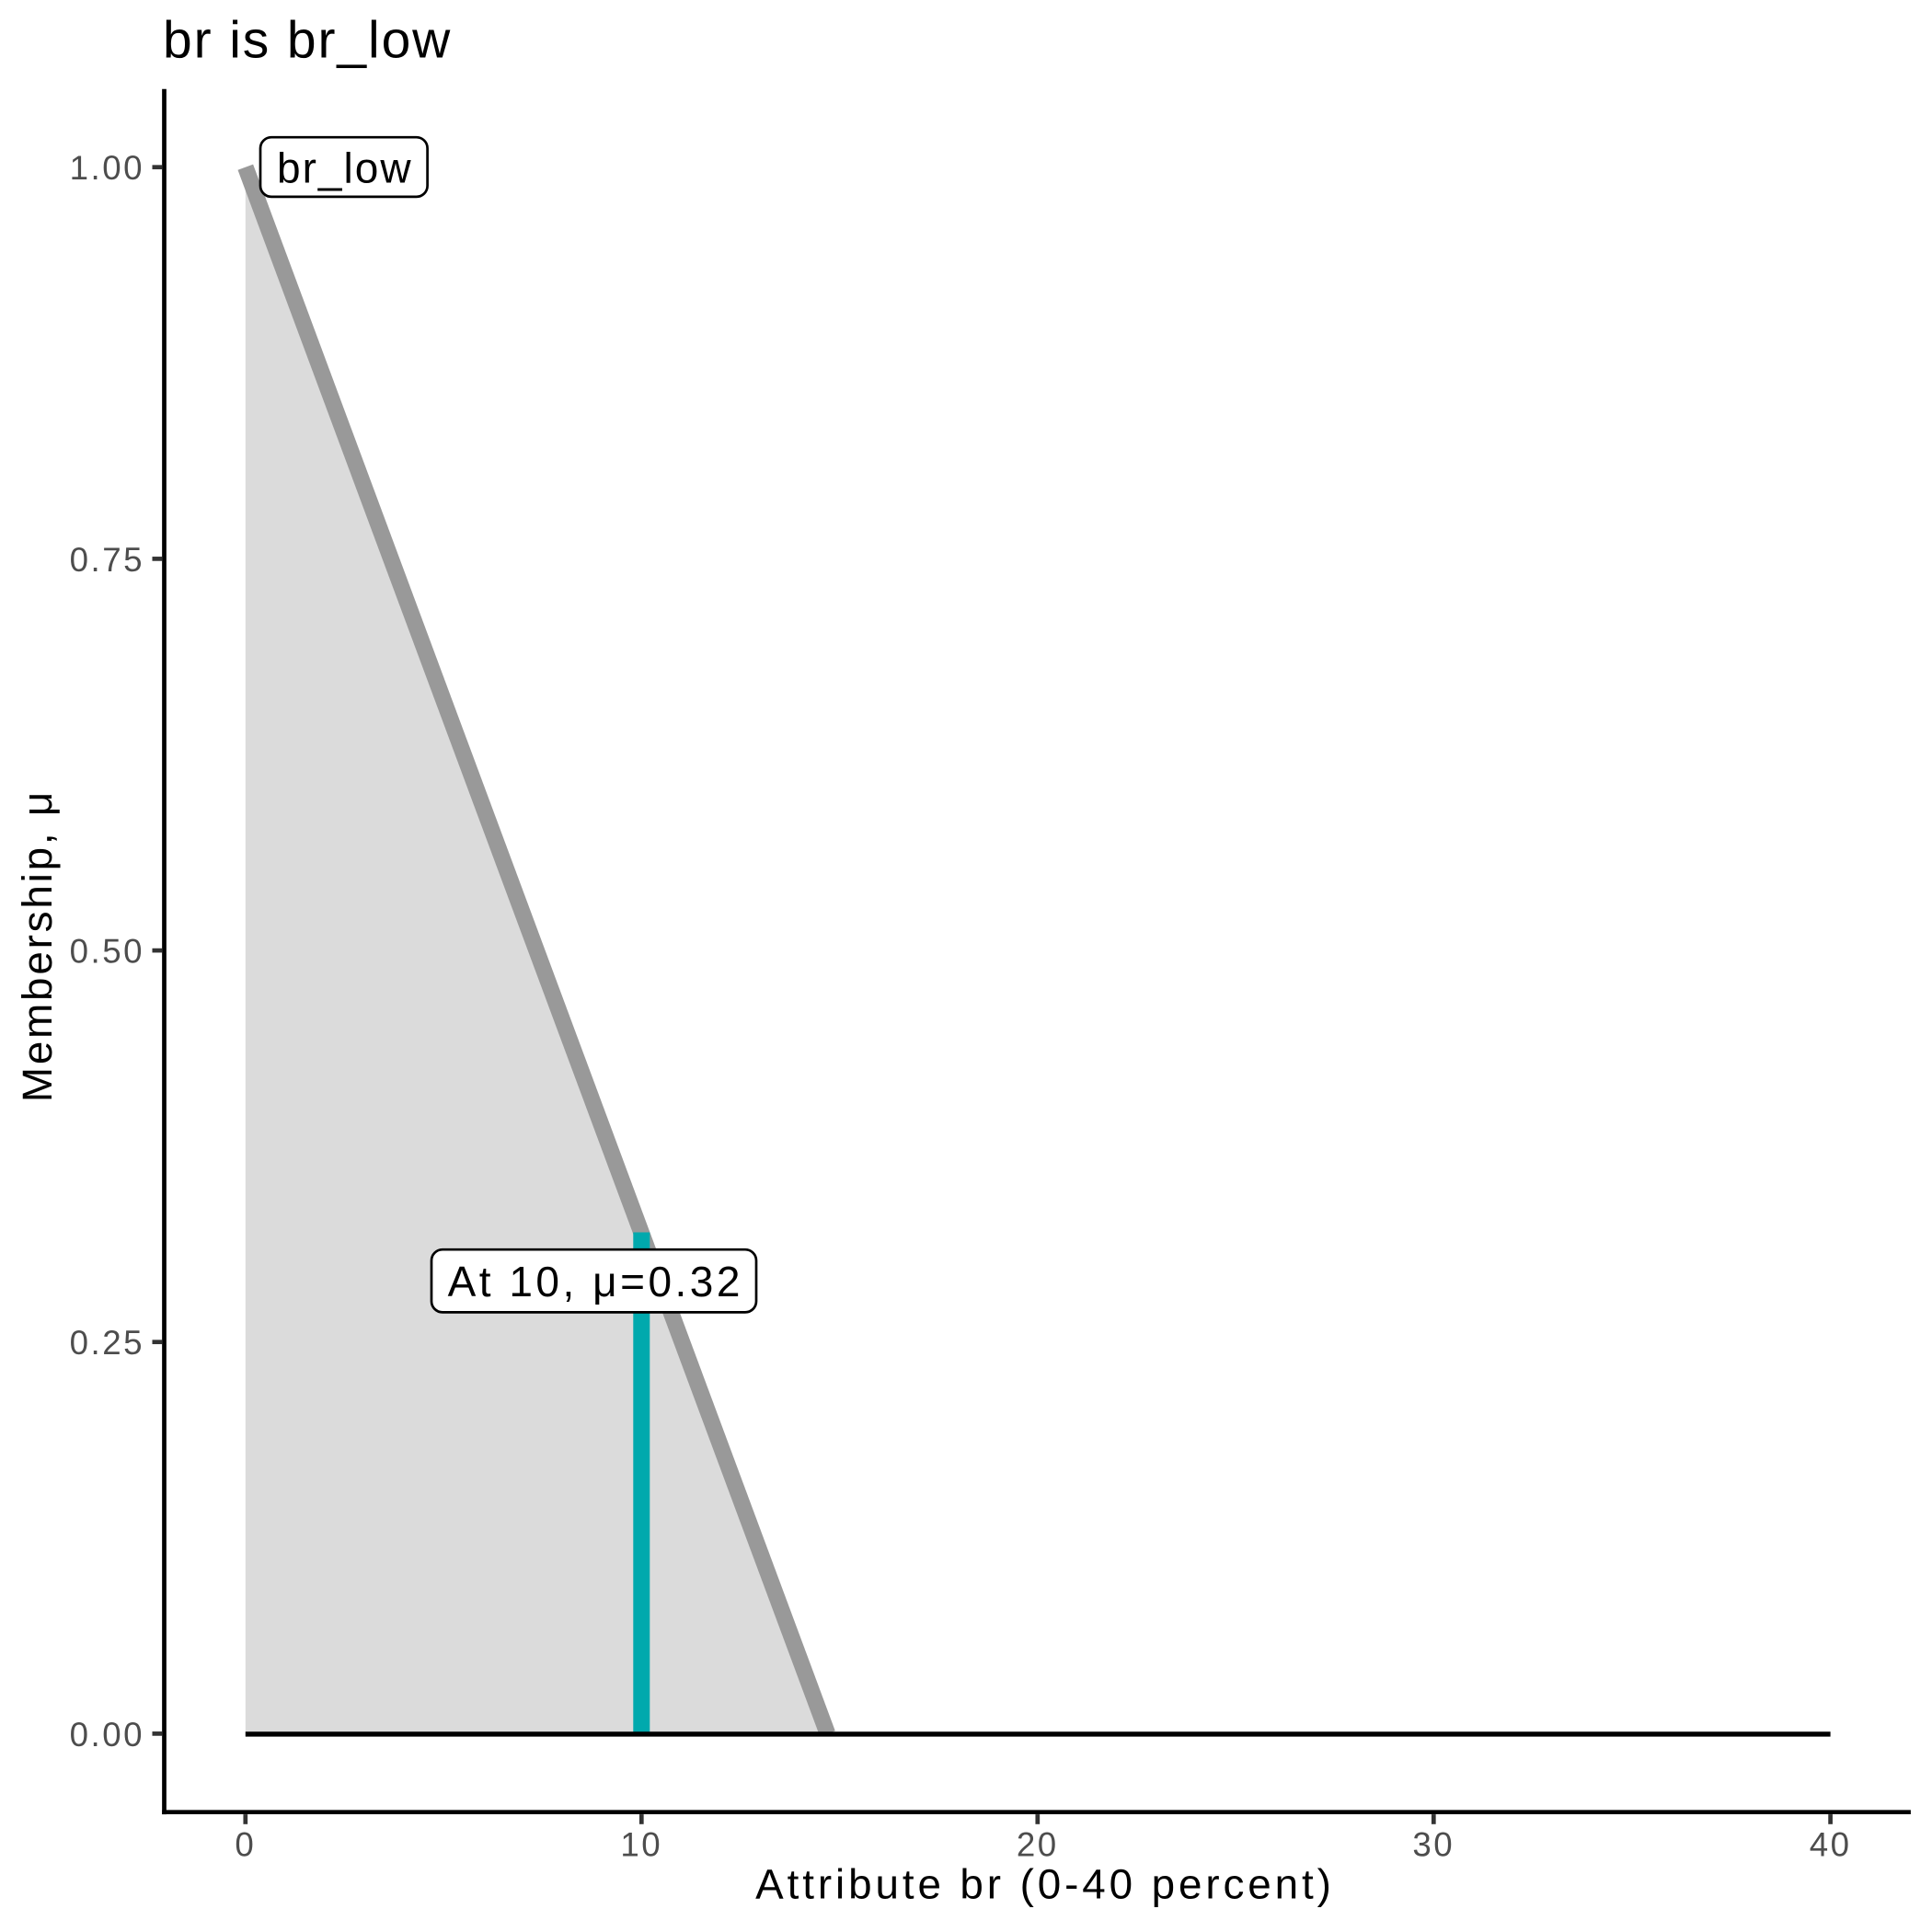  Describe the element at coordinates (307, 40) in the screenshot. I see `svg-text: br is br_low` at that location.